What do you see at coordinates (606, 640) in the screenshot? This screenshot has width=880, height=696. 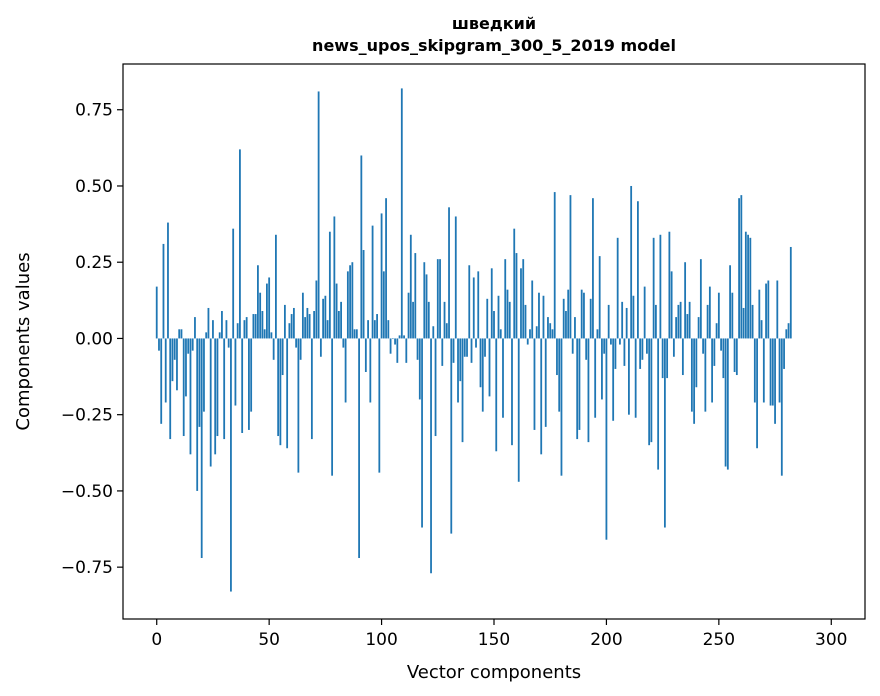 I see `x-tick-label: 200` at bounding box center [606, 640].